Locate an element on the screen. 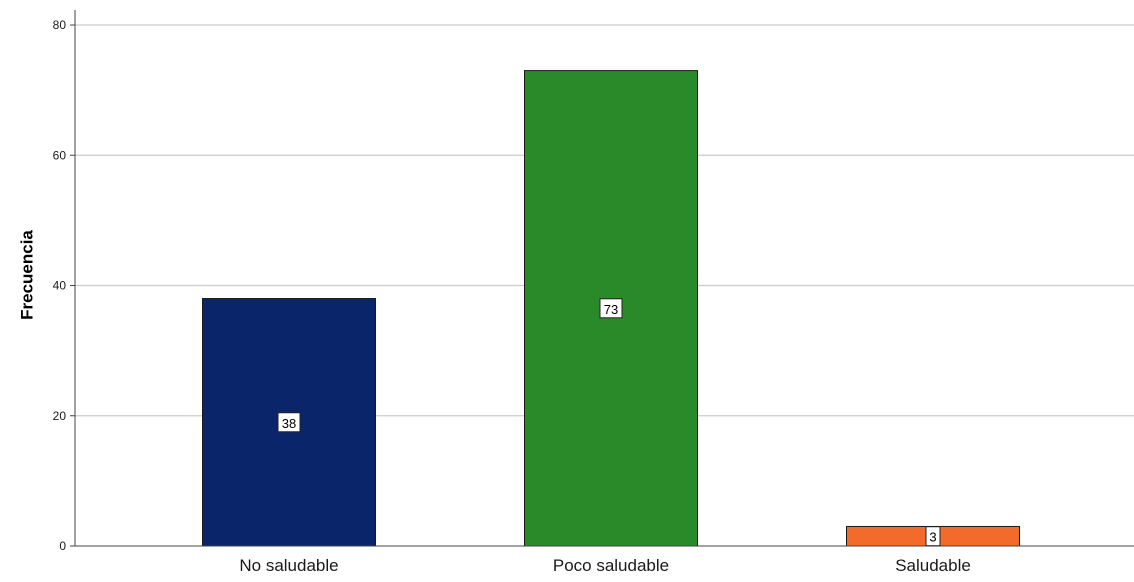 The width and height of the screenshot is (1134, 582). y-tick-label: 60 is located at coordinates (60, 155).